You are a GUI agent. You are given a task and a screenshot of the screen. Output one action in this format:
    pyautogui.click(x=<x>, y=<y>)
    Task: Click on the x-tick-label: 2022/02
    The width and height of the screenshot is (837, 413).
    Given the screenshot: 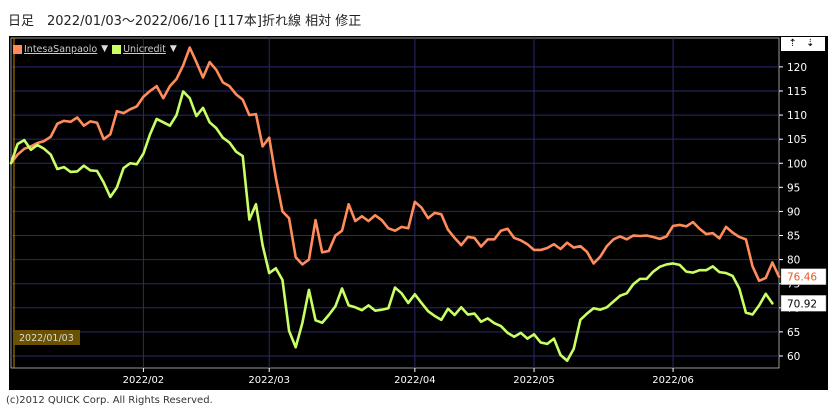 What is the action you would take?
    pyautogui.click(x=144, y=380)
    